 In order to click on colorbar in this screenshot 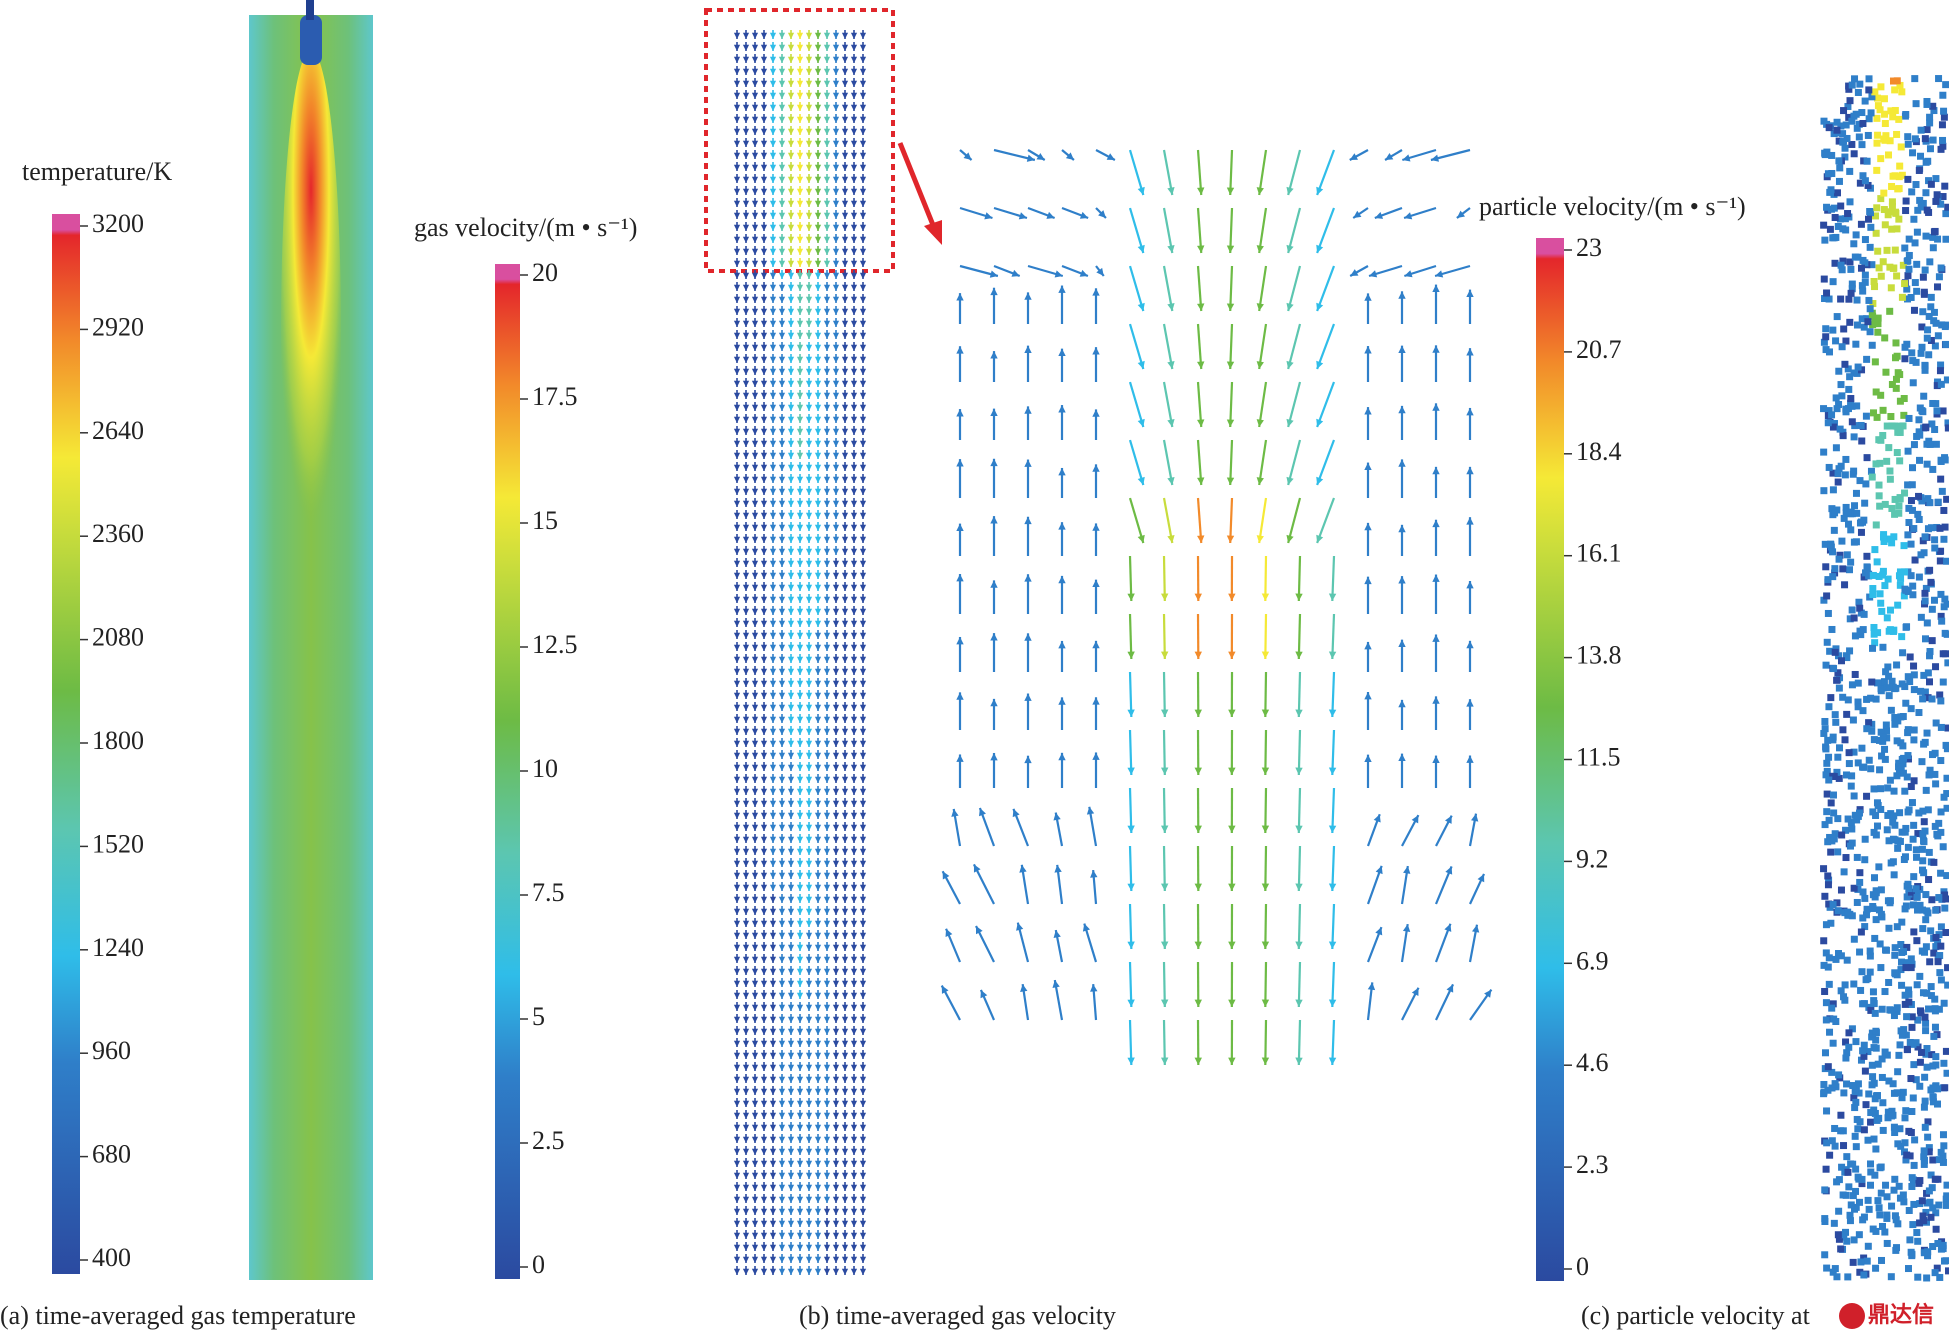, I will do `click(1550, 759)`.